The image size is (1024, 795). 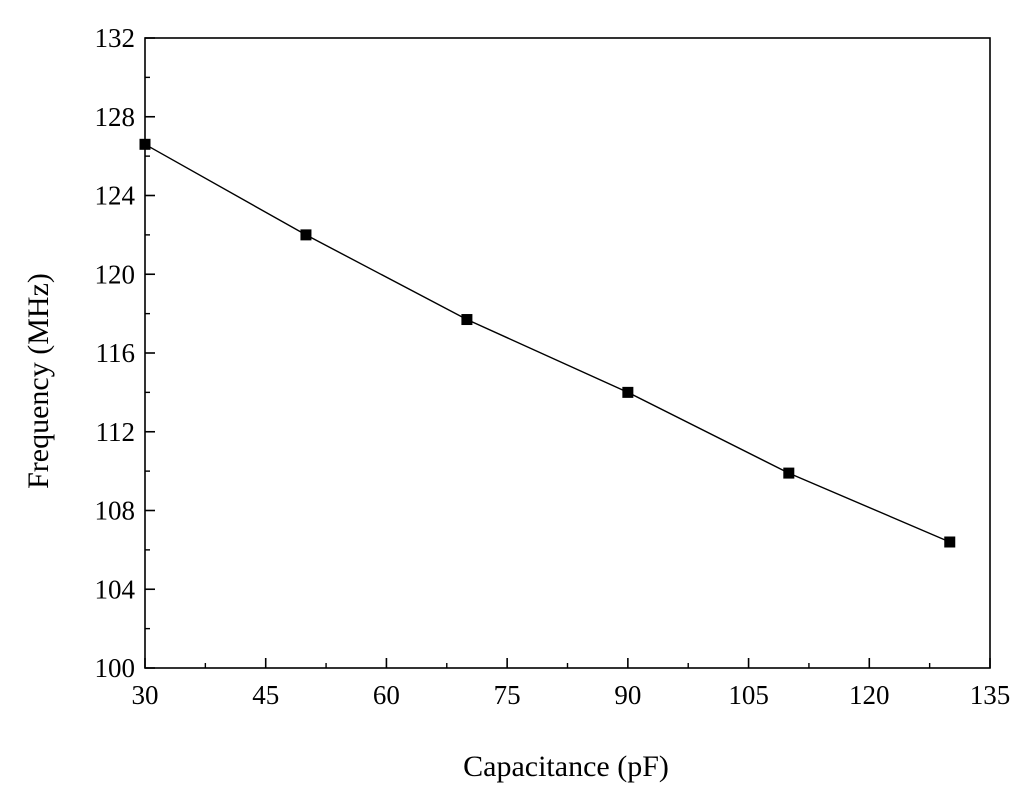 What do you see at coordinates (115, 511) in the screenshot?
I see `y-tick-label: 108` at bounding box center [115, 511].